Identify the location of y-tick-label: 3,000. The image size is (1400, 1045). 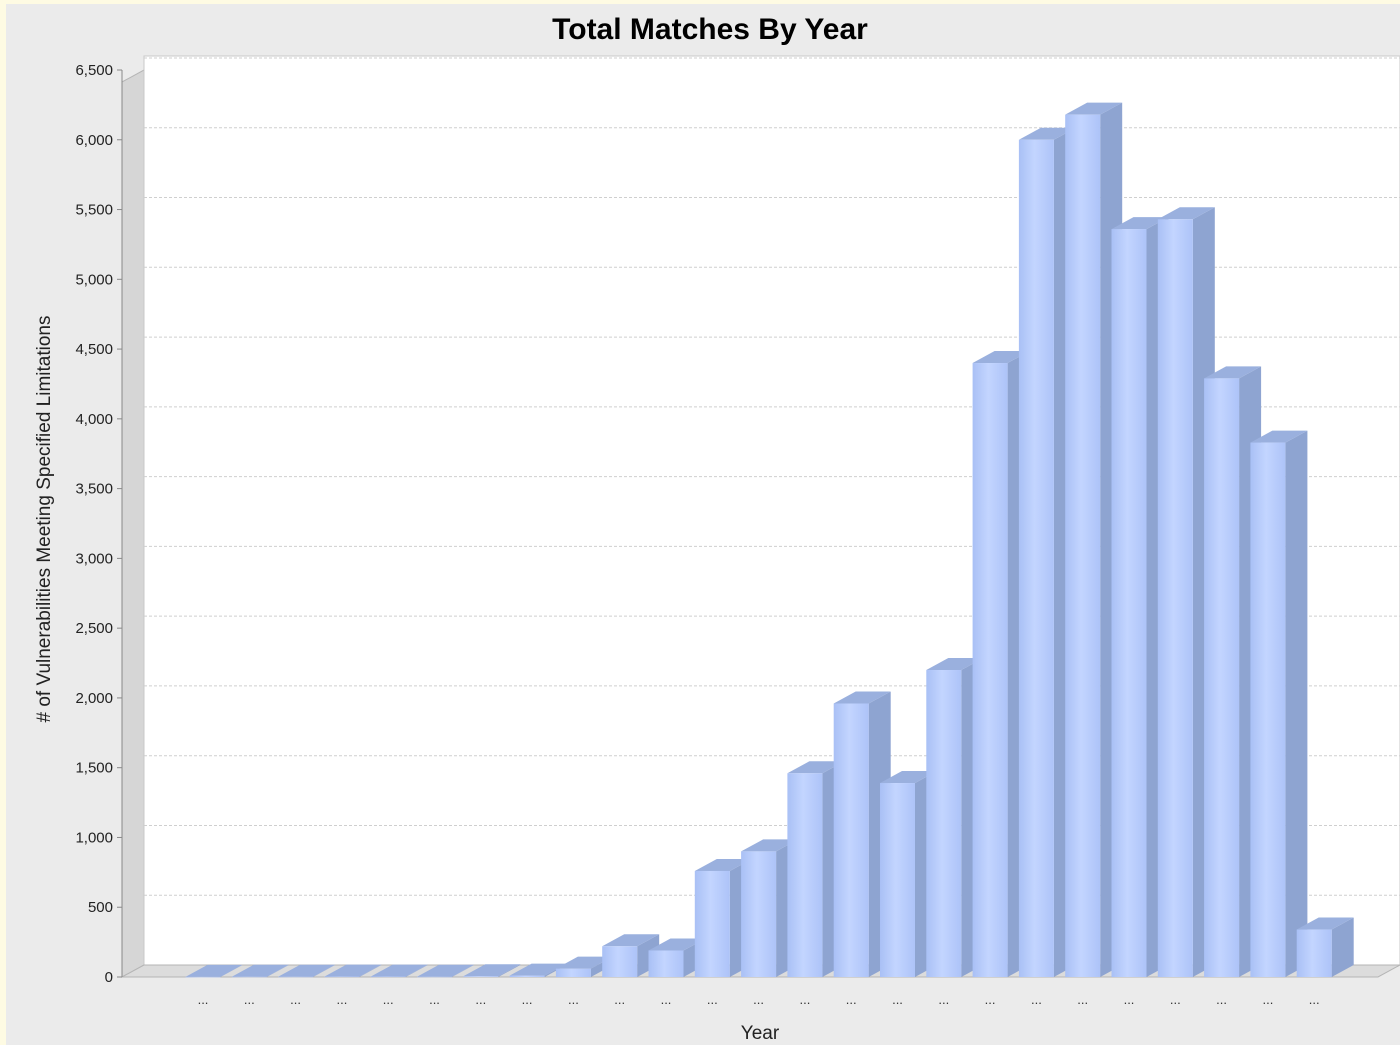
(94, 558).